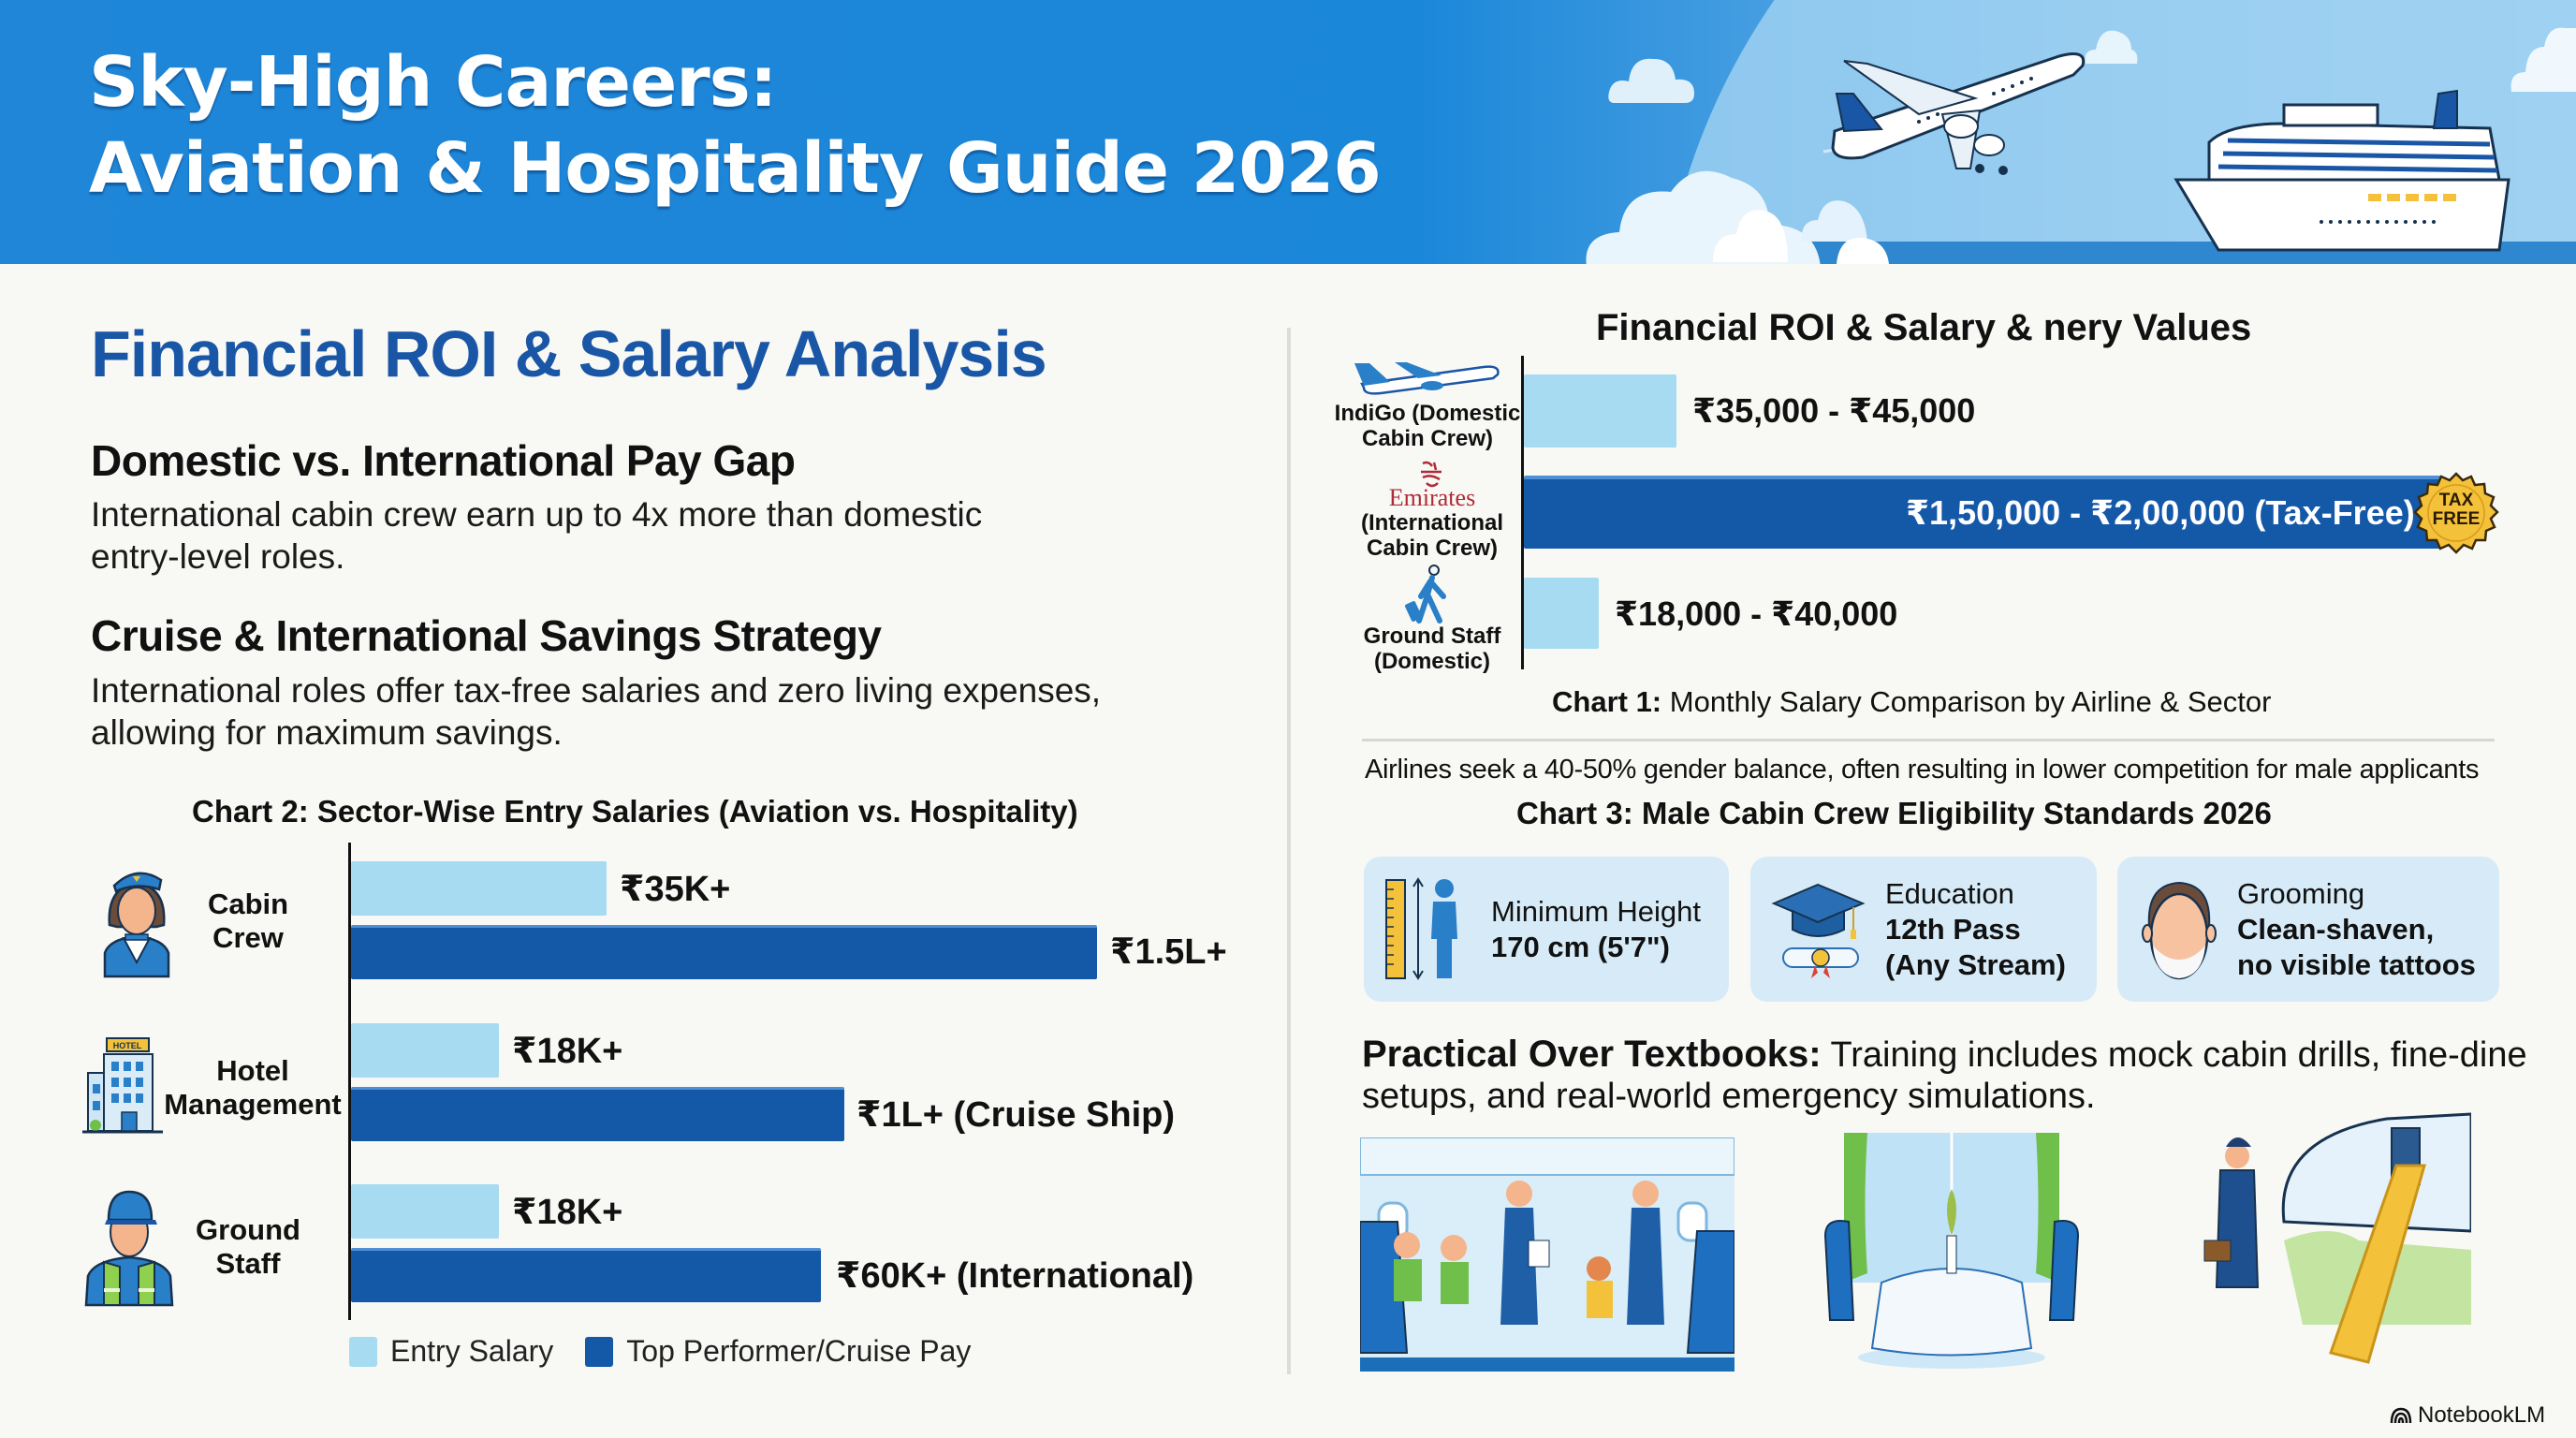  What do you see at coordinates (1818, 930) in the screenshot?
I see `graduation-cap-diploma-icon` at bounding box center [1818, 930].